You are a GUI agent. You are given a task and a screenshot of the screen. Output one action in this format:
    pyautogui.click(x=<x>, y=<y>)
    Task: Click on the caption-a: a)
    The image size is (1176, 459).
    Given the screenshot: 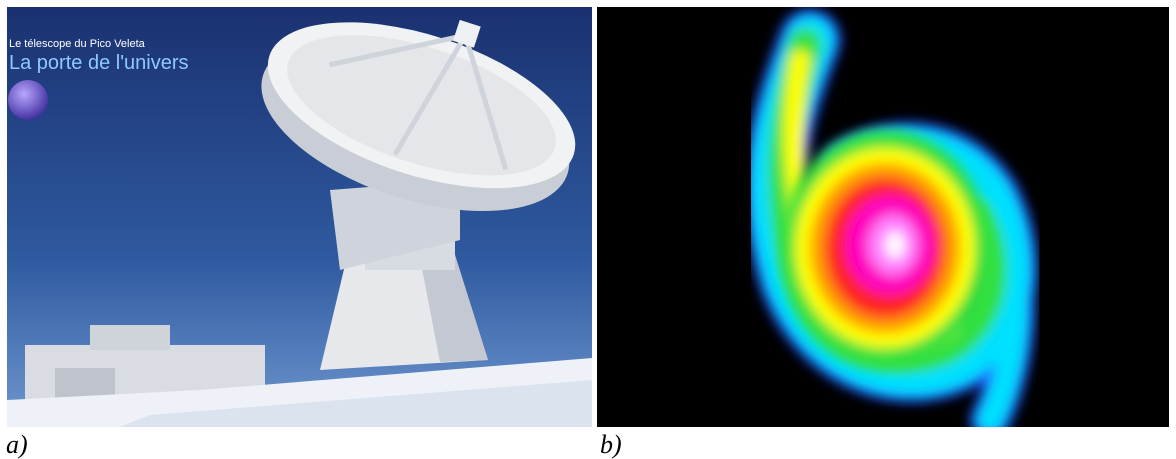 What is the action you would take?
    pyautogui.click(x=17, y=444)
    